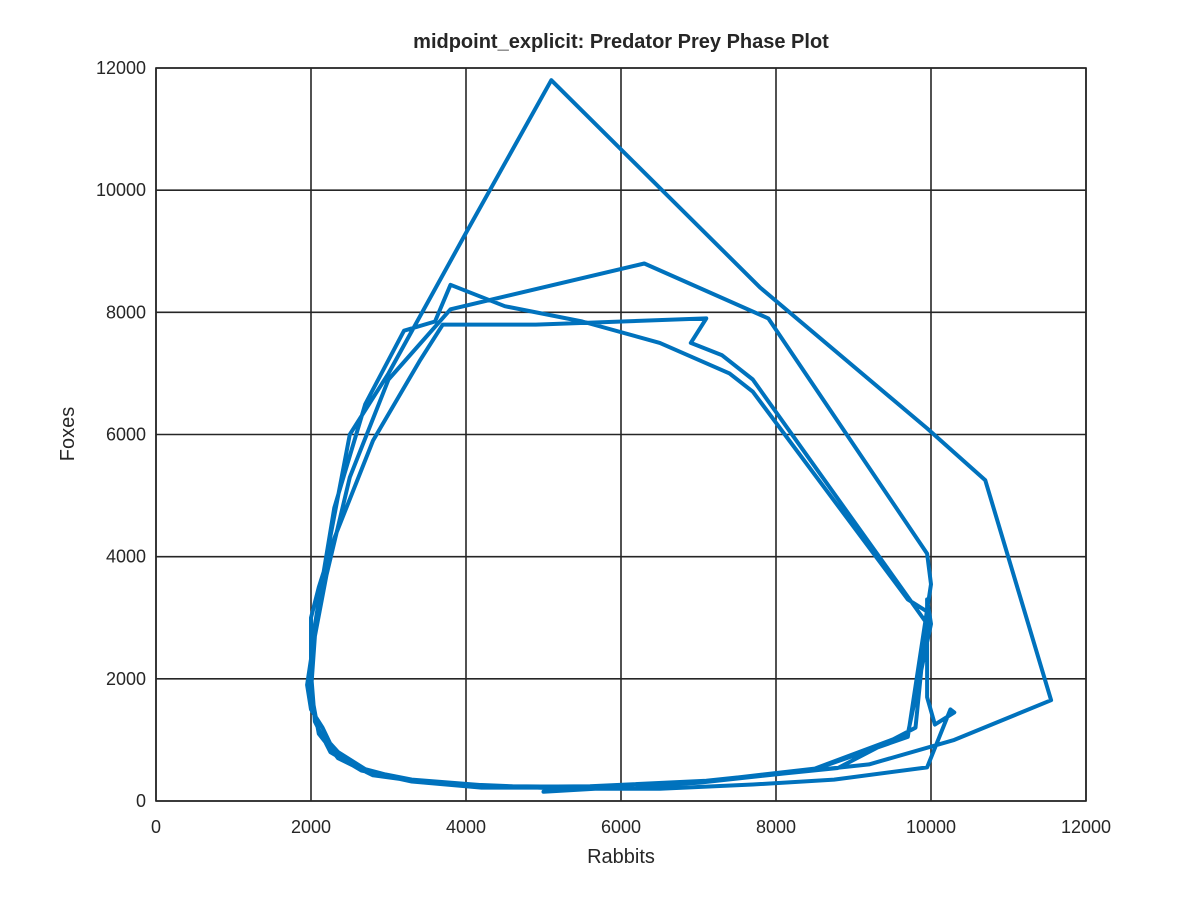 The image size is (1200, 905). What do you see at coordinates (121, 68) in the screenshot?
I see `y-tick-label: 12000` at bounding box center [121, 68].